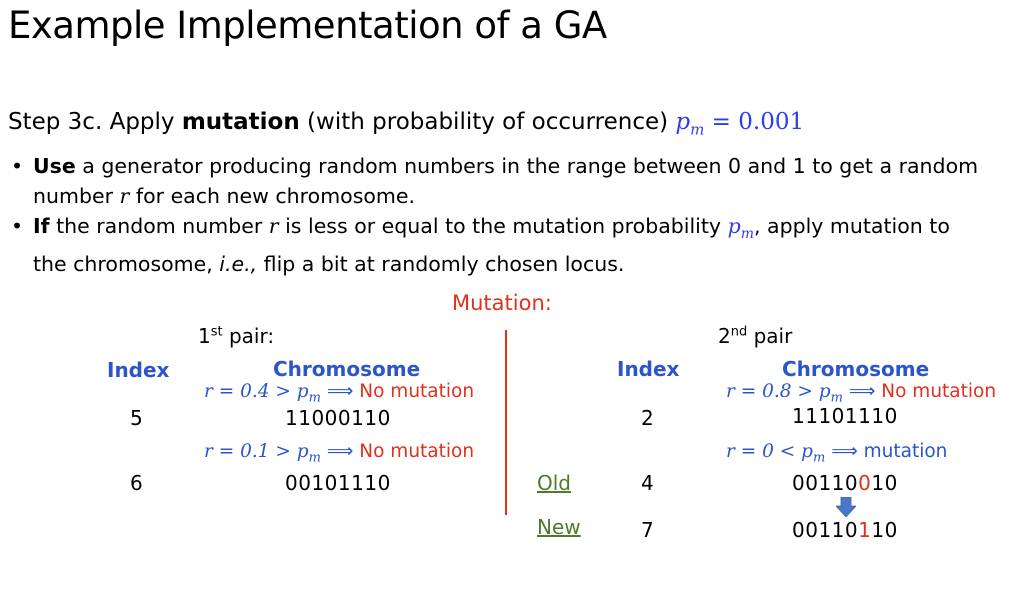  What do you see at coordinates (825, 530) in the screenshot?
I see `new-bits-a: 00110` at bounding box center [825, 530].